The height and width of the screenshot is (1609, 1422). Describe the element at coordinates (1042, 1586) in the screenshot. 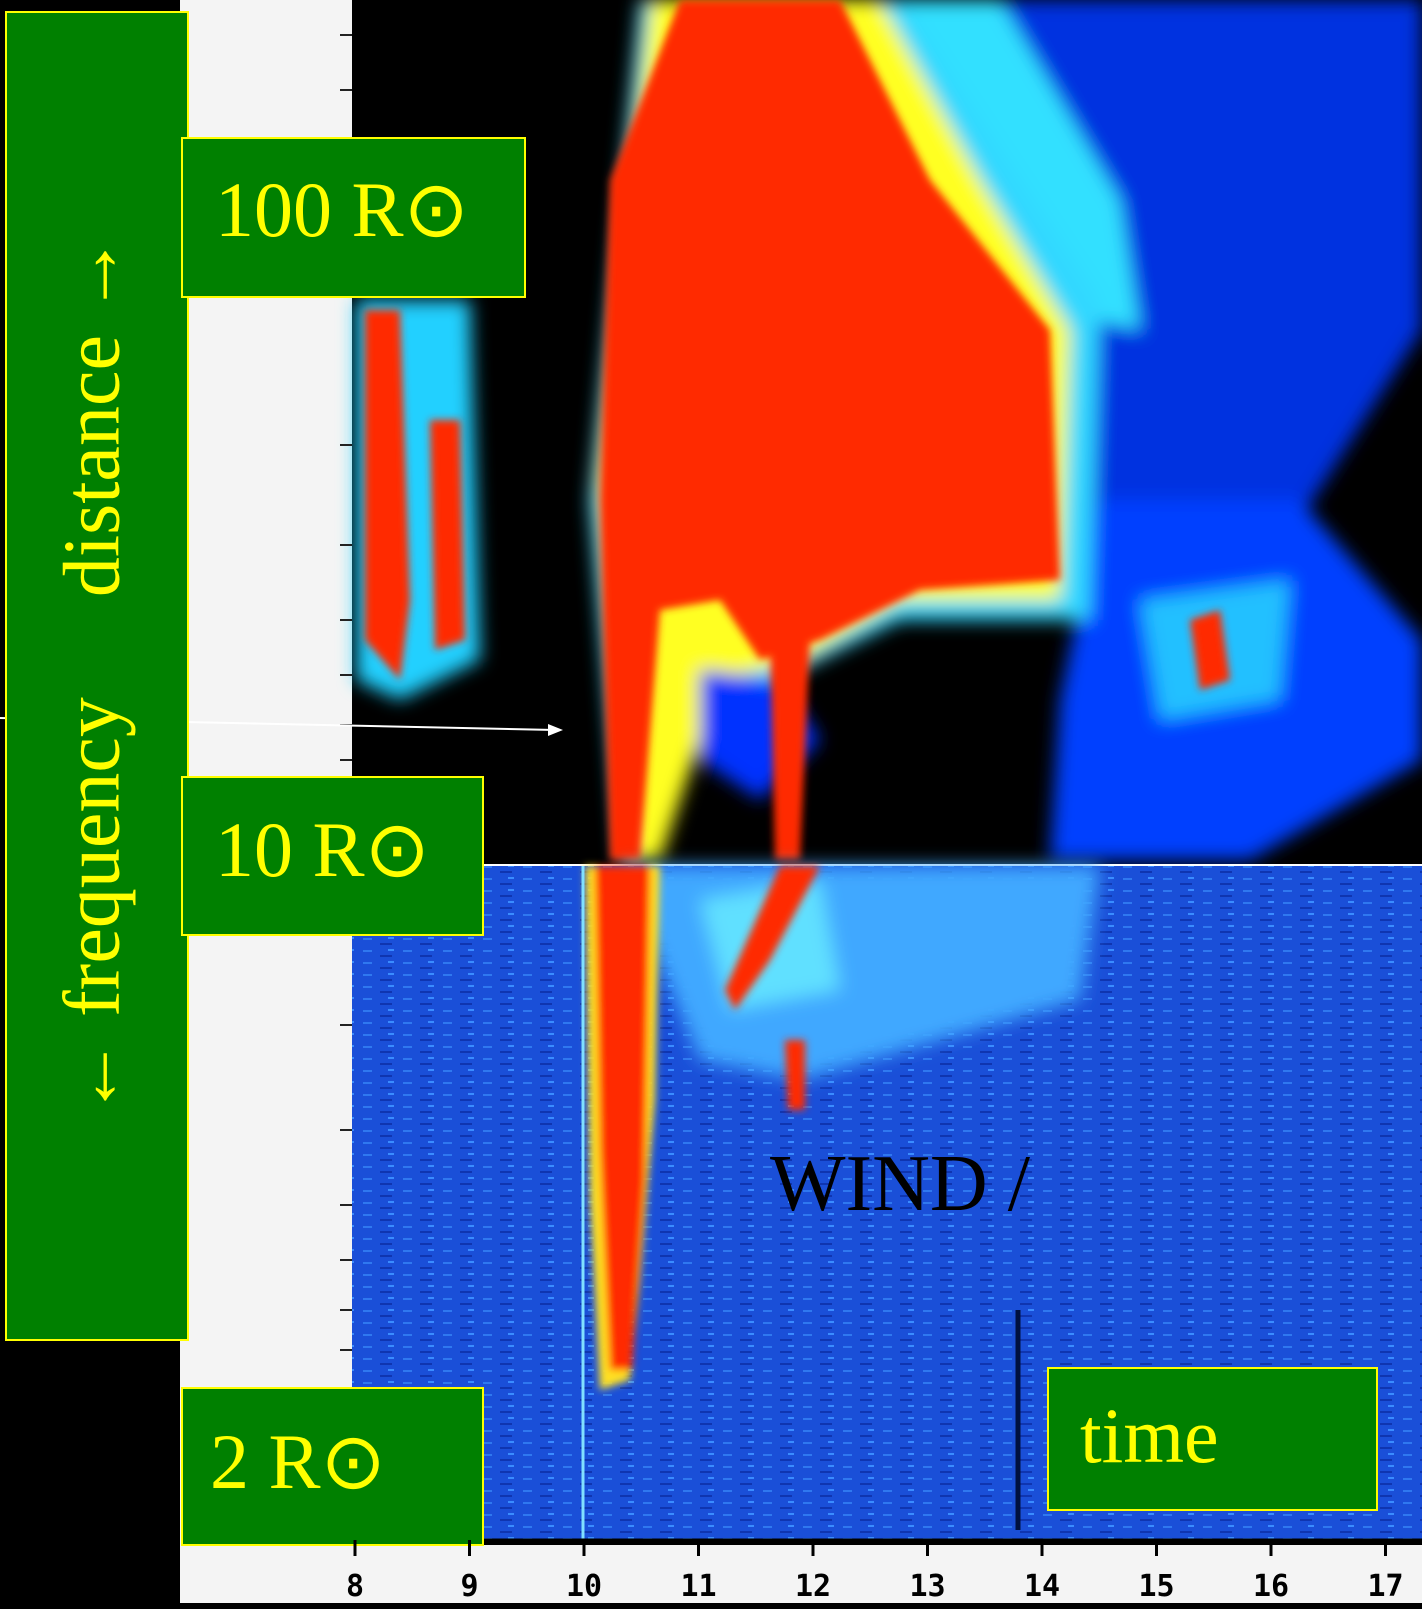

I see `x-tick-label: 14` at that location.